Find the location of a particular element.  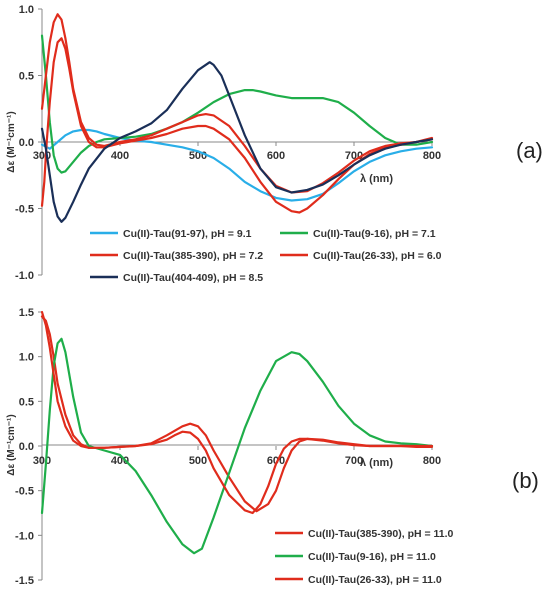

panel-a-legend-entry: Cu(II)-Tau(26-33), pH = 6.0 is located at coordinates (377, 256).